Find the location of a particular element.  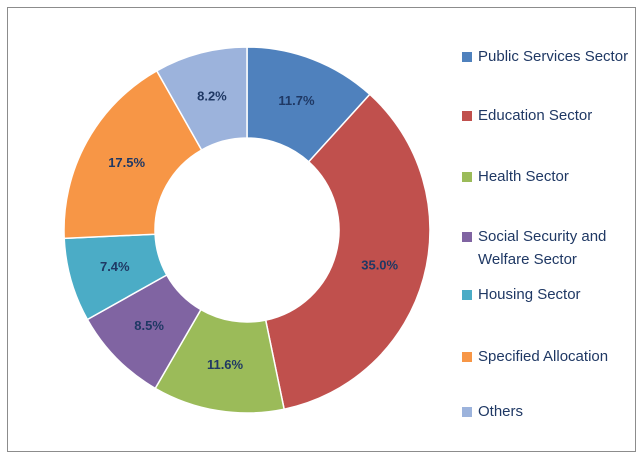

legend-label: Health Sector is located at coordinates (523, 176).